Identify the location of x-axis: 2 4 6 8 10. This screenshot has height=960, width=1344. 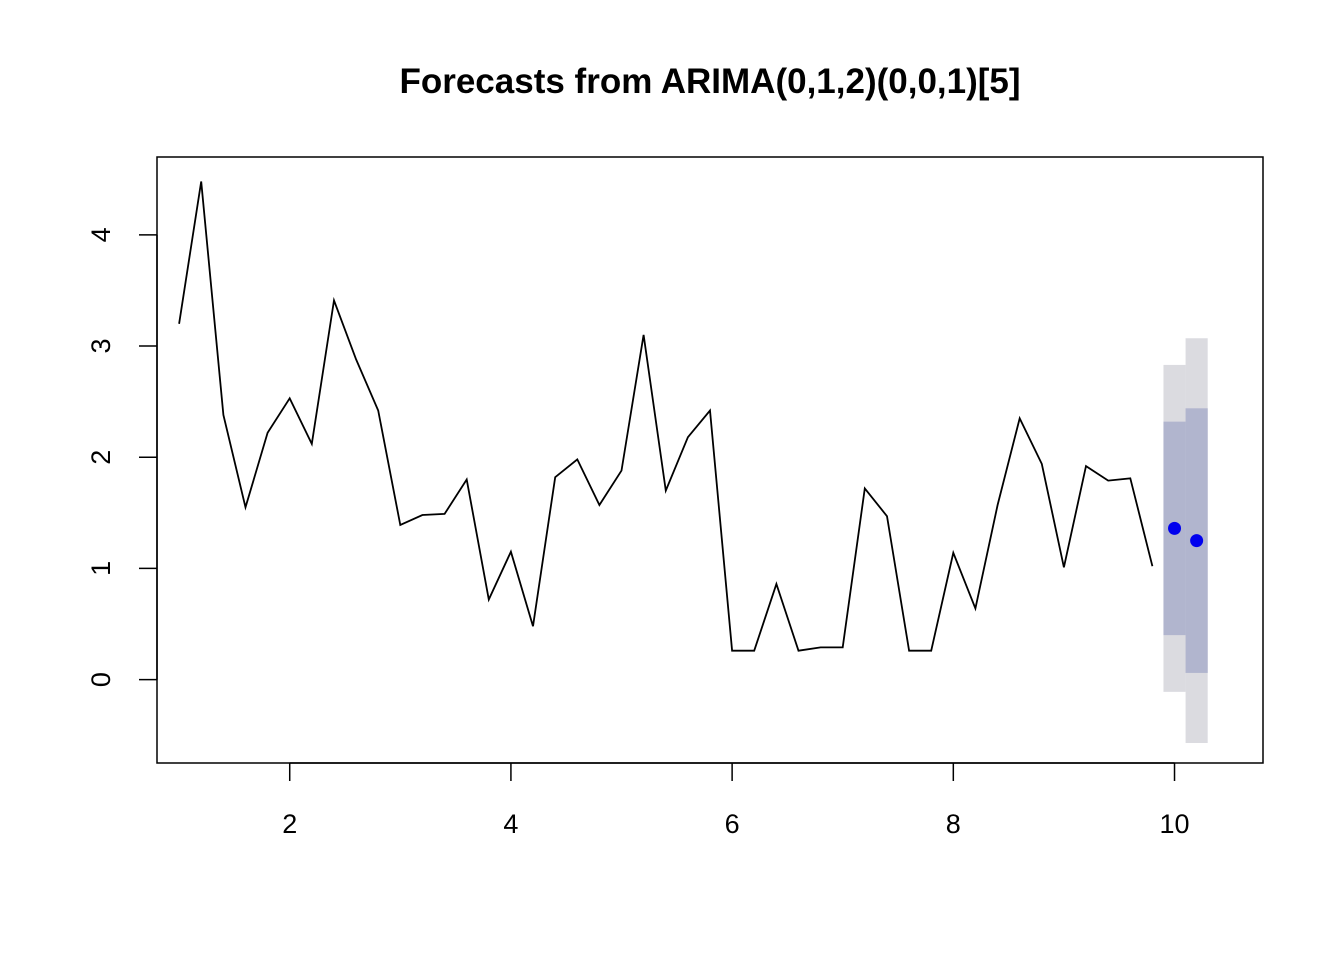
(736, 800).